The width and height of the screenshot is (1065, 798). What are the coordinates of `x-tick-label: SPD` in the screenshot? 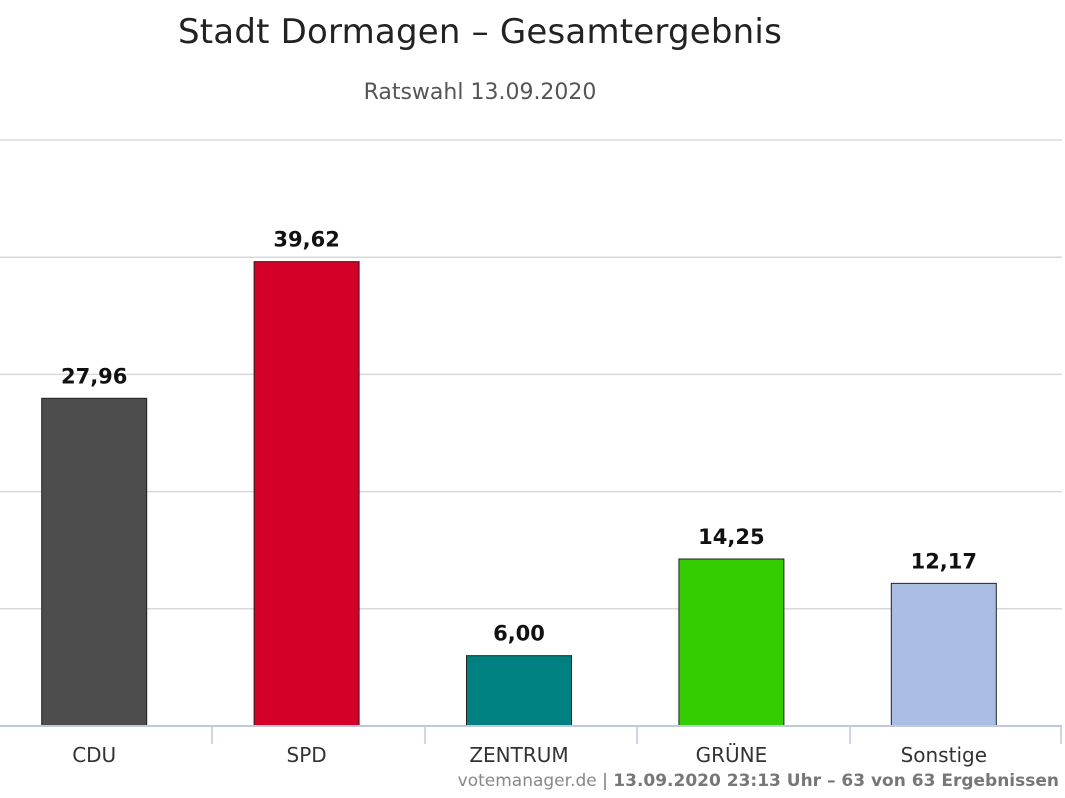 It's located at (307, 755).